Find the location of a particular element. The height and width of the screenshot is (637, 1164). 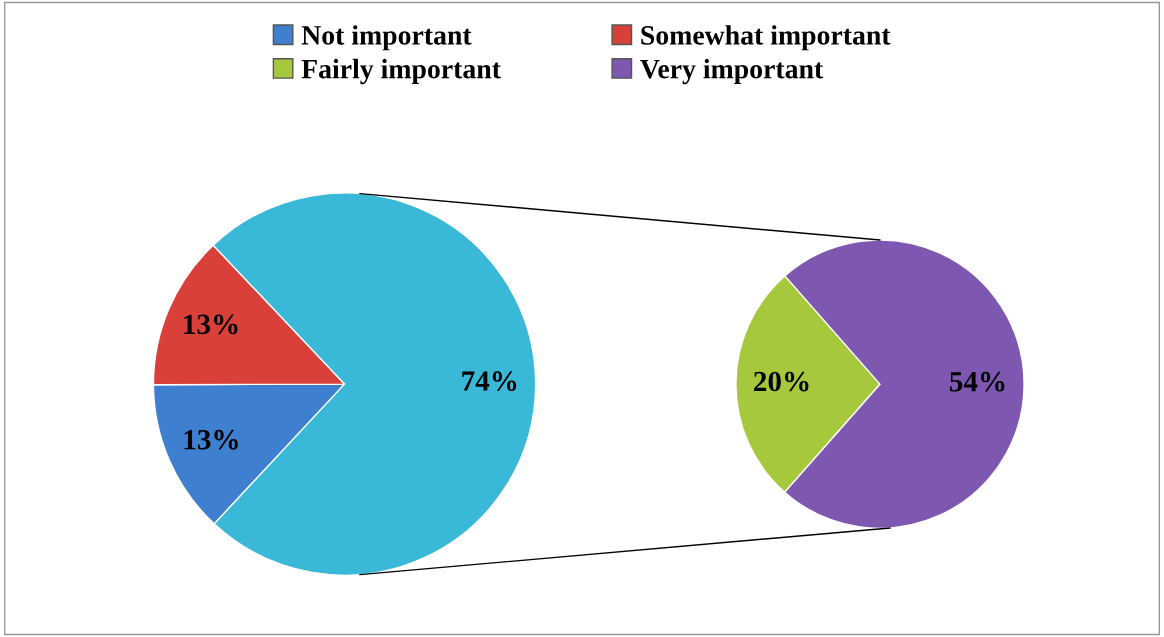

legend-label: Somewhat important is located at coordinates (766, 38).